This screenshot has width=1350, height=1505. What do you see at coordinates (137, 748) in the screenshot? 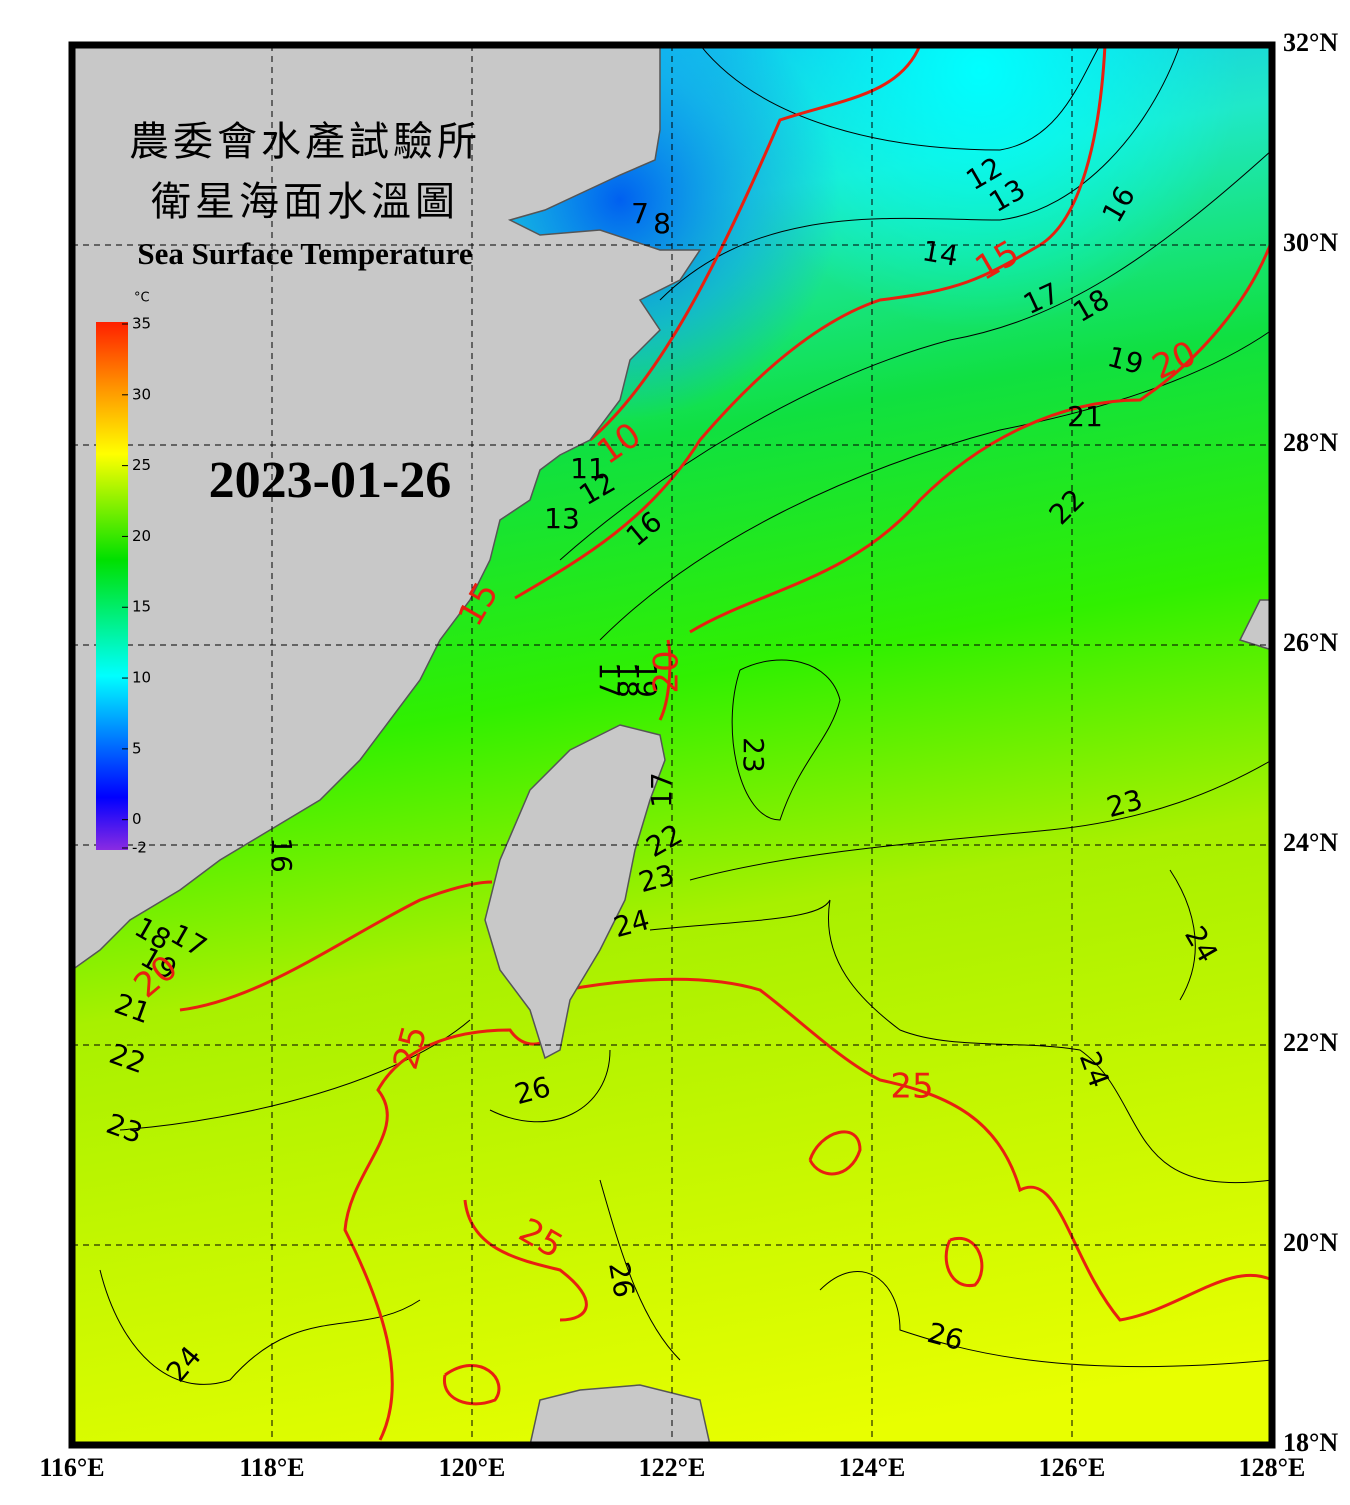
I see `colorbar-label: 5` at bounding box center [137, 748].